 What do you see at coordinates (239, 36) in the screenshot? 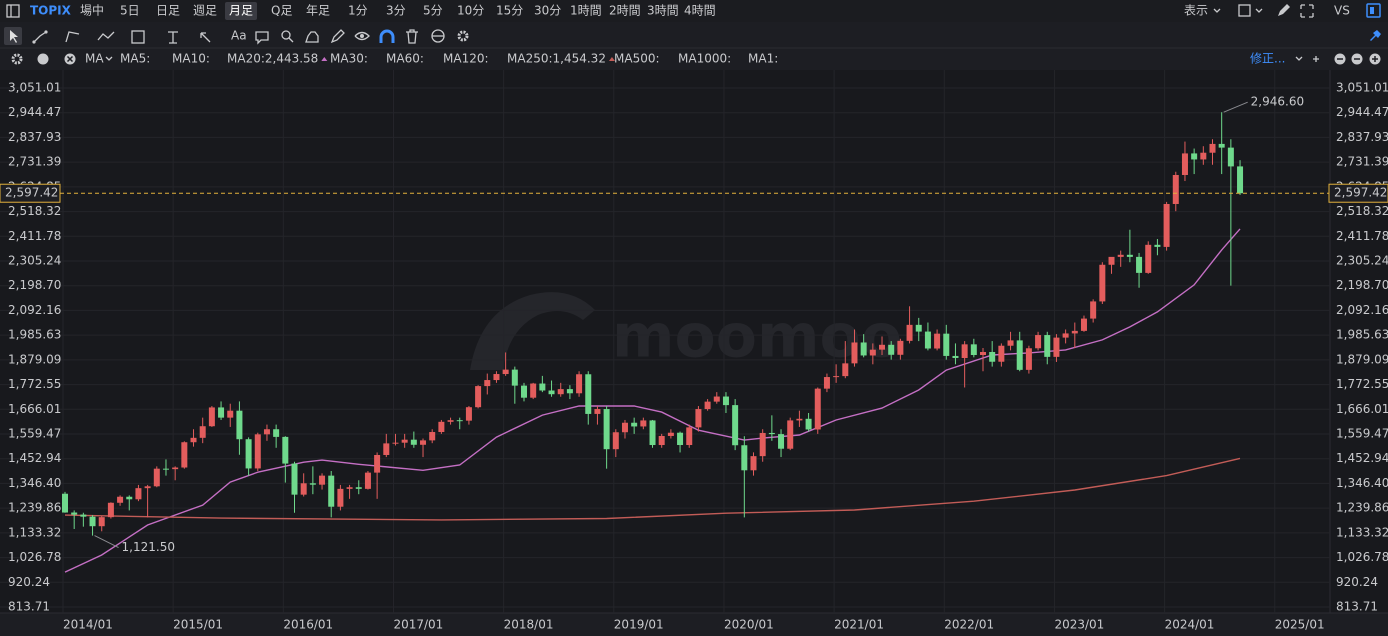
I see `text-tool: Aa` at bounding box center [239, 36].